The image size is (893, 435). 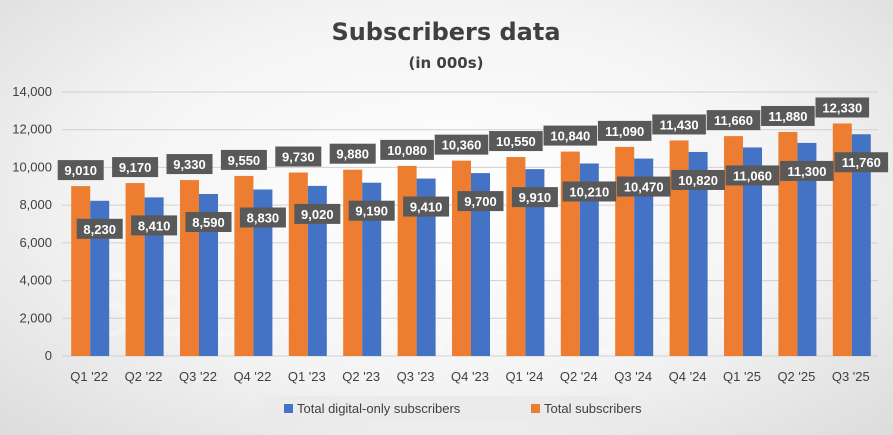 I want to click on data-label: 10,210, so click(x=589, y=191).